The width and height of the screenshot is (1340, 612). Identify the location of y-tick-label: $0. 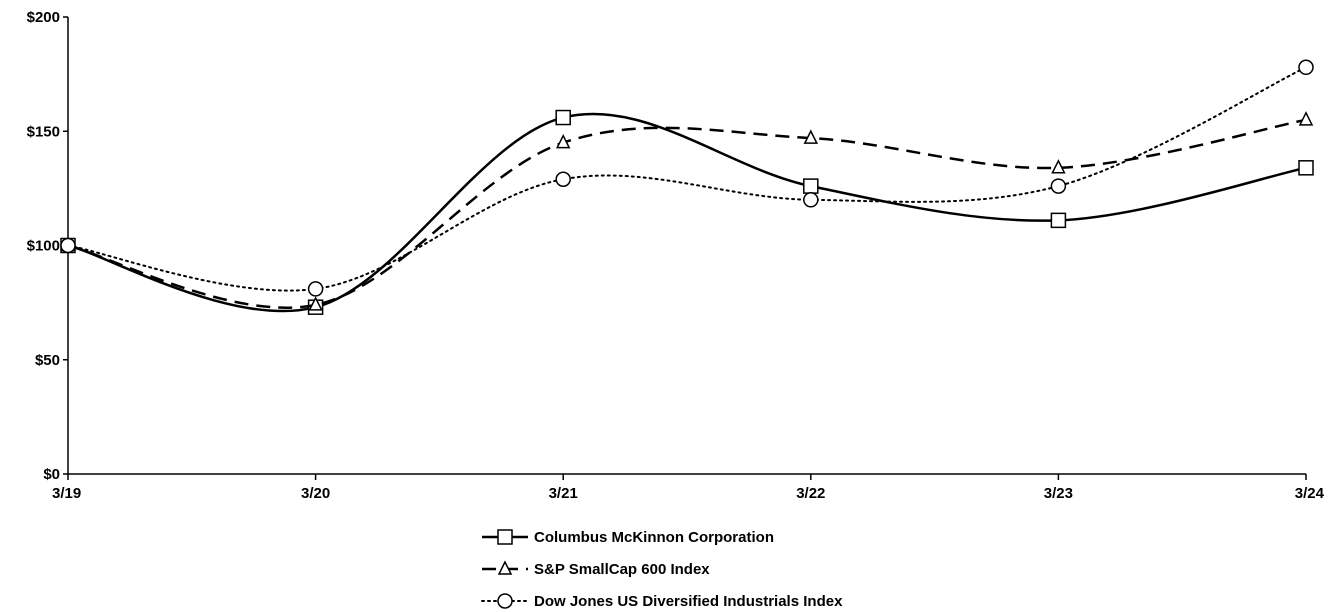
(51, 474).